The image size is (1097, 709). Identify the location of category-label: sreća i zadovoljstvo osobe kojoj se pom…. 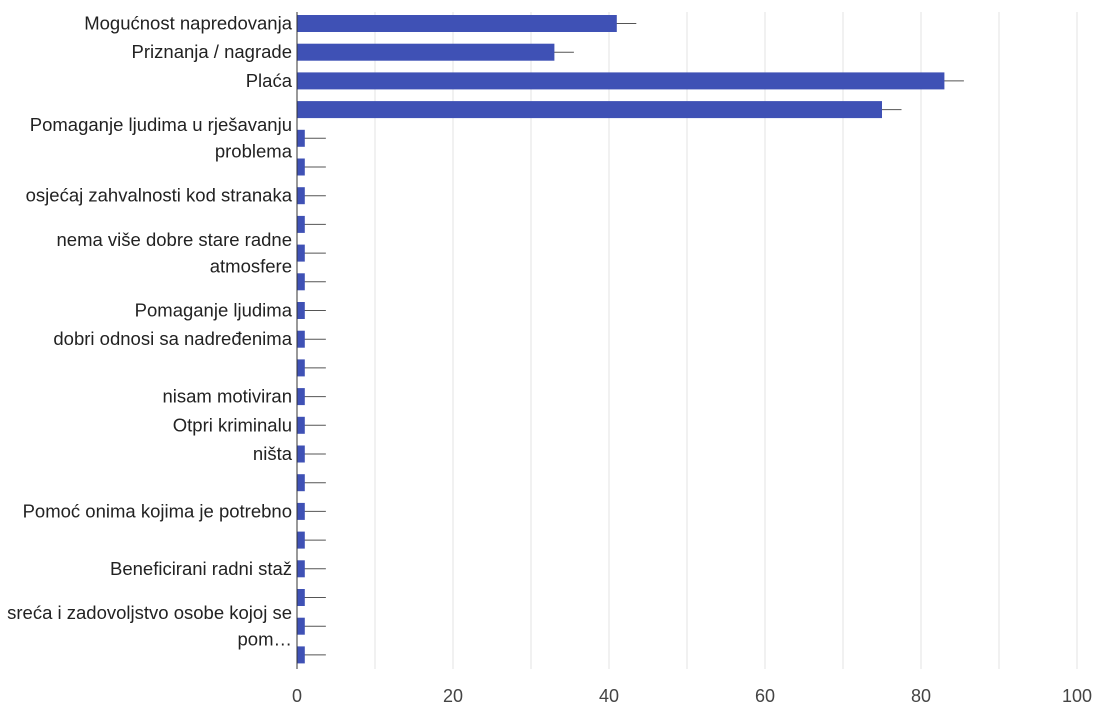
(149, 626).